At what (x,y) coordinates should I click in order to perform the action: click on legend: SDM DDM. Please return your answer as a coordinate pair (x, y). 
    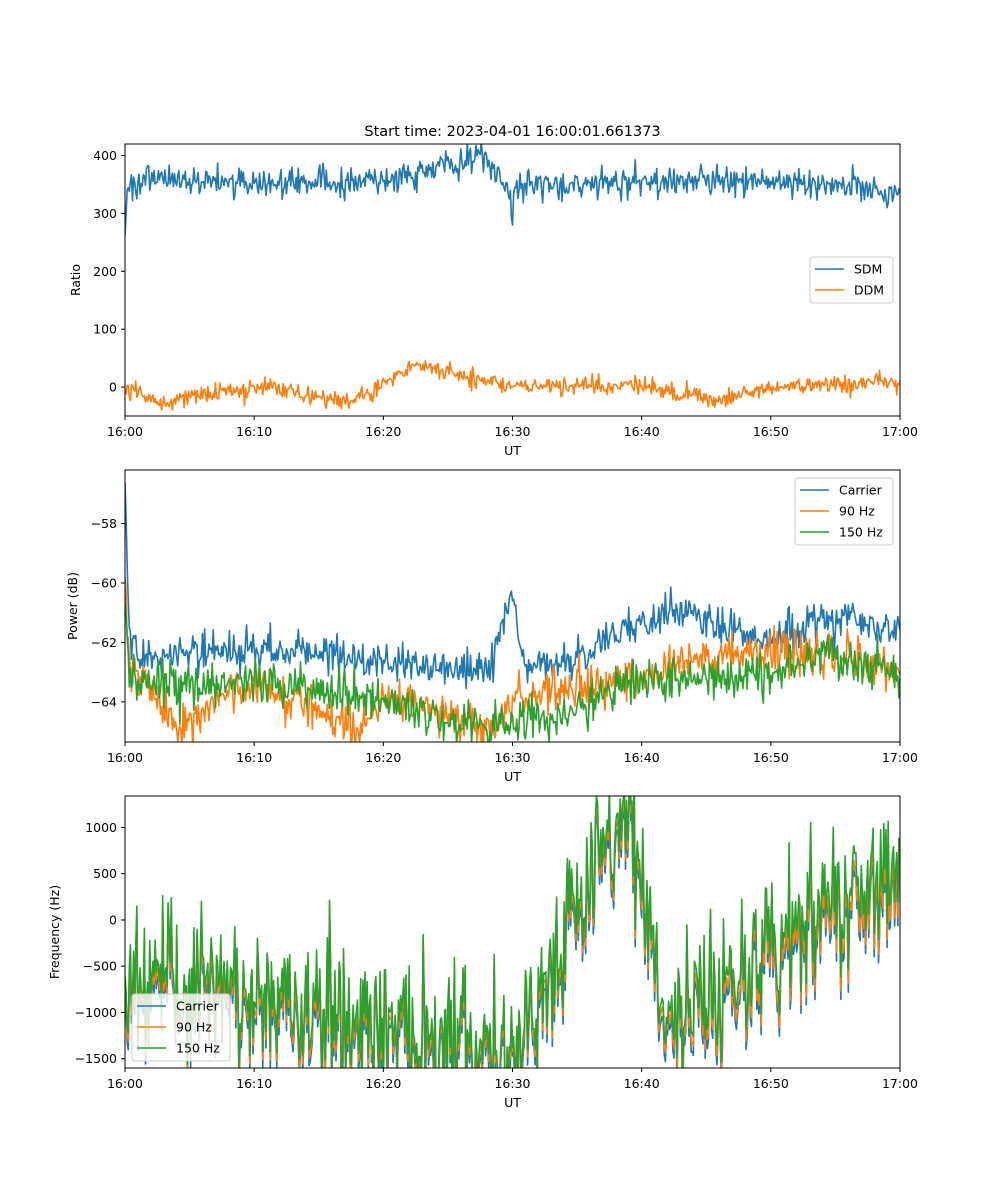
    Looking at the image, I should click on (851, 280).